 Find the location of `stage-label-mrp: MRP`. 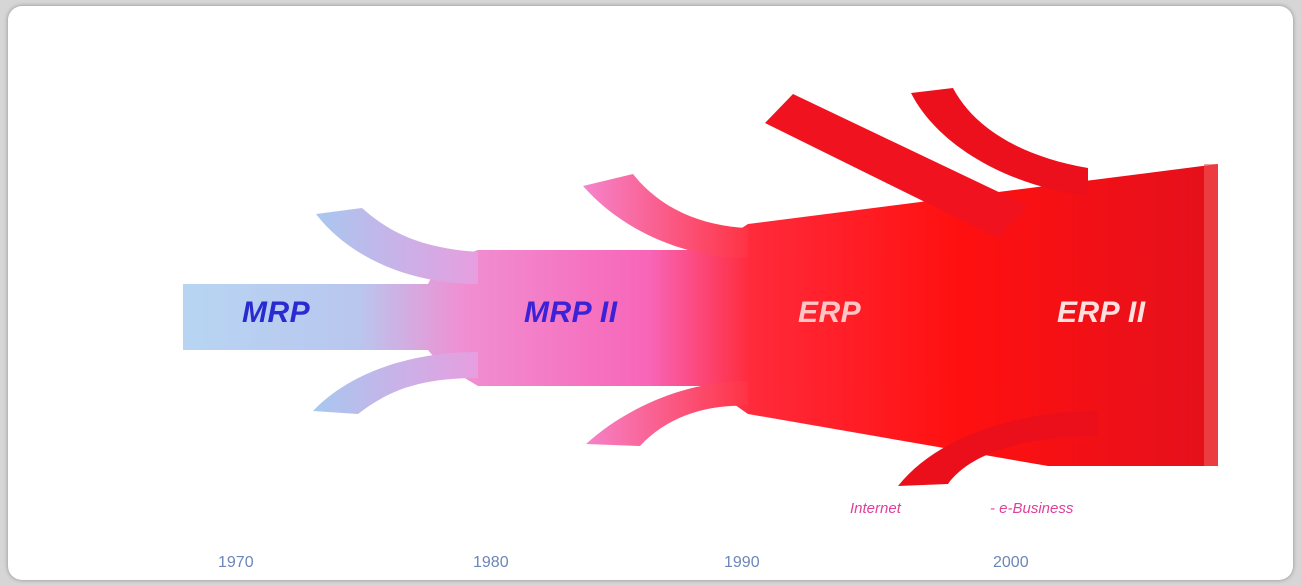

stage-label-mrp: MRP is located at coordinates (276, 312).